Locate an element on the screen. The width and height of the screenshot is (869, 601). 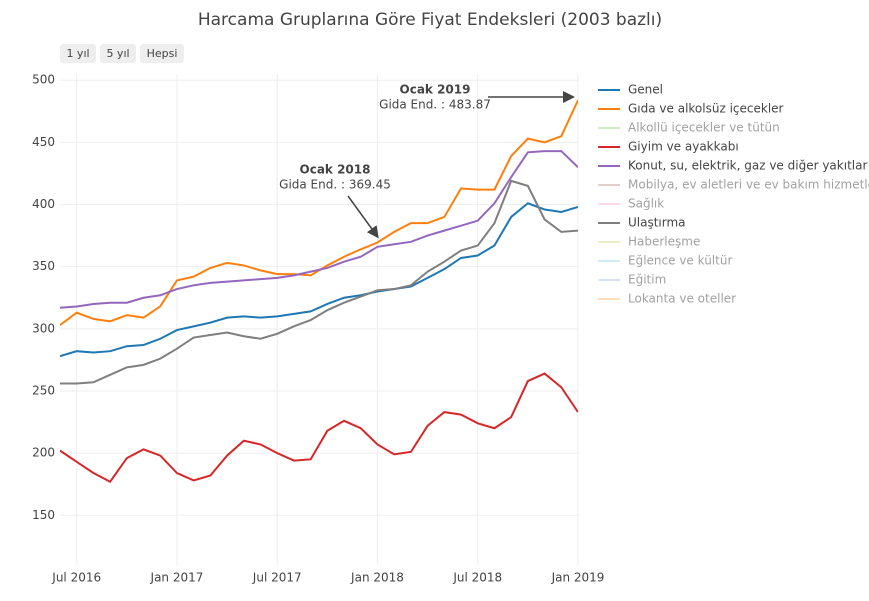
x-tick-label: Jan 2018 is located at coordinates (377, 578).